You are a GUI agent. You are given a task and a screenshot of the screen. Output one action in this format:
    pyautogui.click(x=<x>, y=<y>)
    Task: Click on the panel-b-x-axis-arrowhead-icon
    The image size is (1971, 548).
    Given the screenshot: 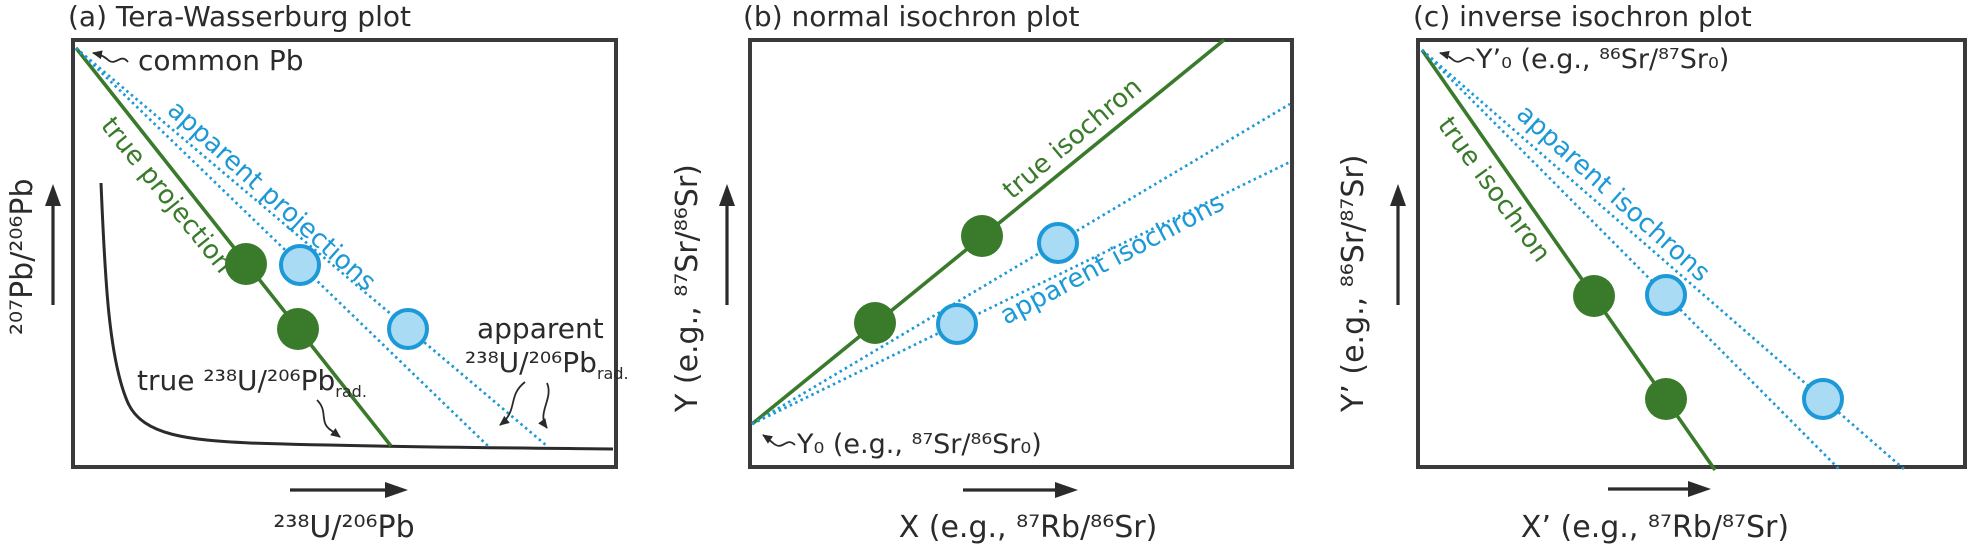 What is the action you would take?
    pyautogui.click(x=1066, y=490)
    